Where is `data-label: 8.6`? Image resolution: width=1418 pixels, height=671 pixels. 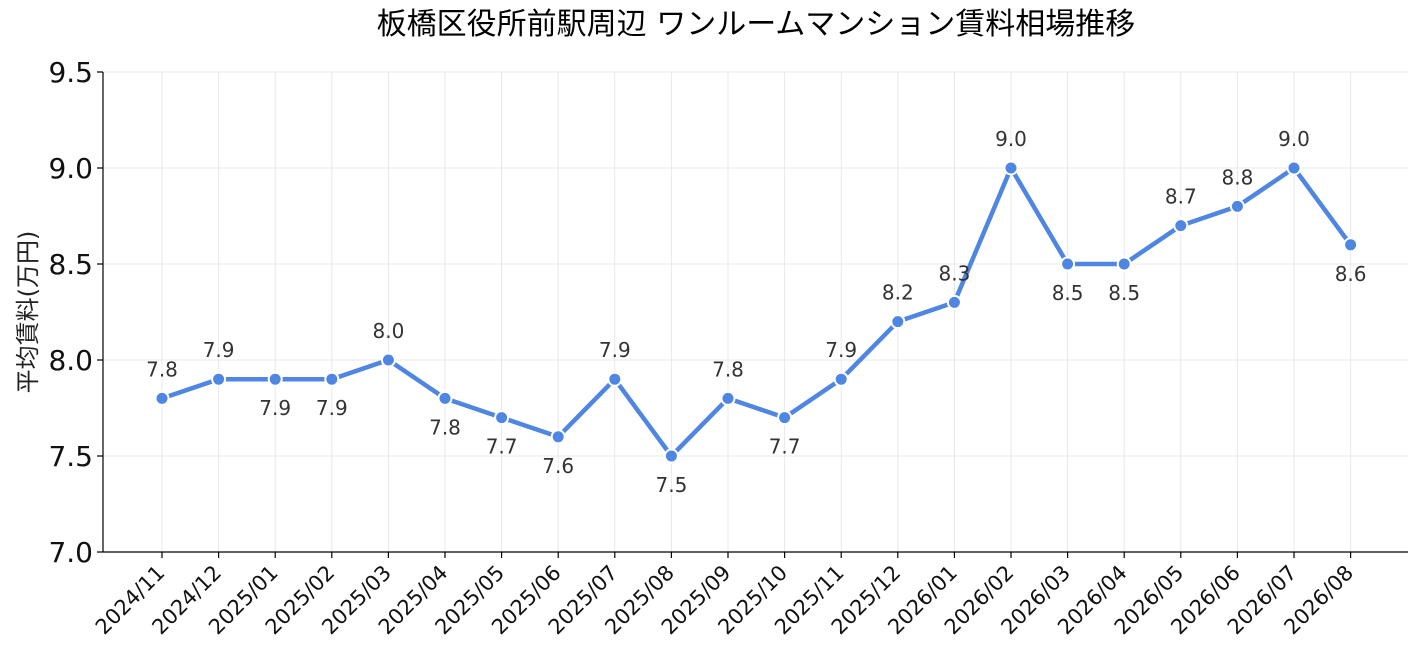 data-label: 8.6 is located at coordinates (1351, 274).